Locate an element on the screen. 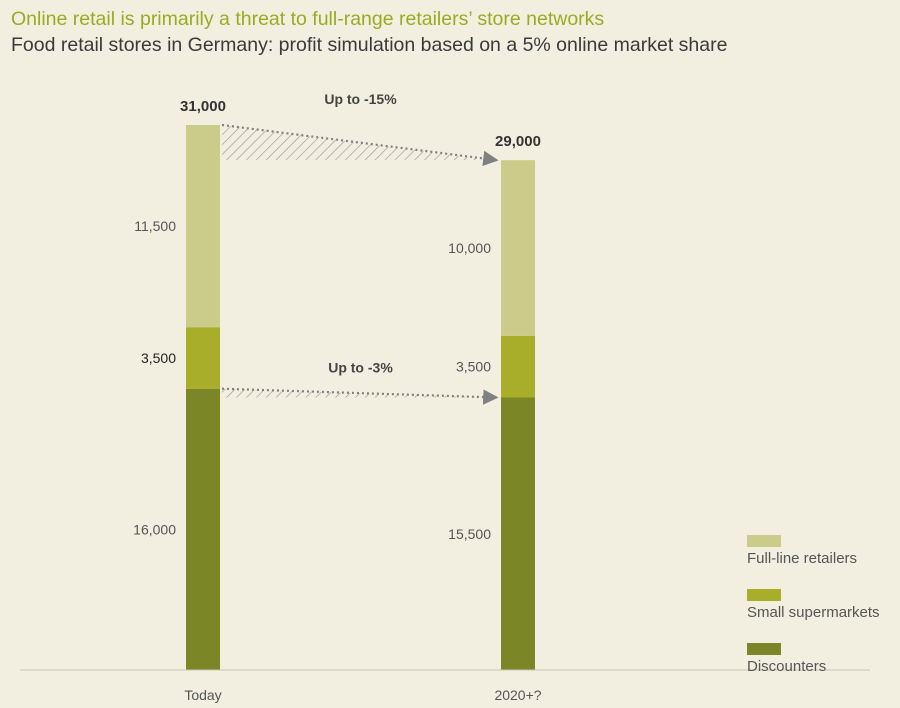 Image resolution: width=900 pixels, height=708 pixels. arrow-discounters is located at coordinates (360, 396).